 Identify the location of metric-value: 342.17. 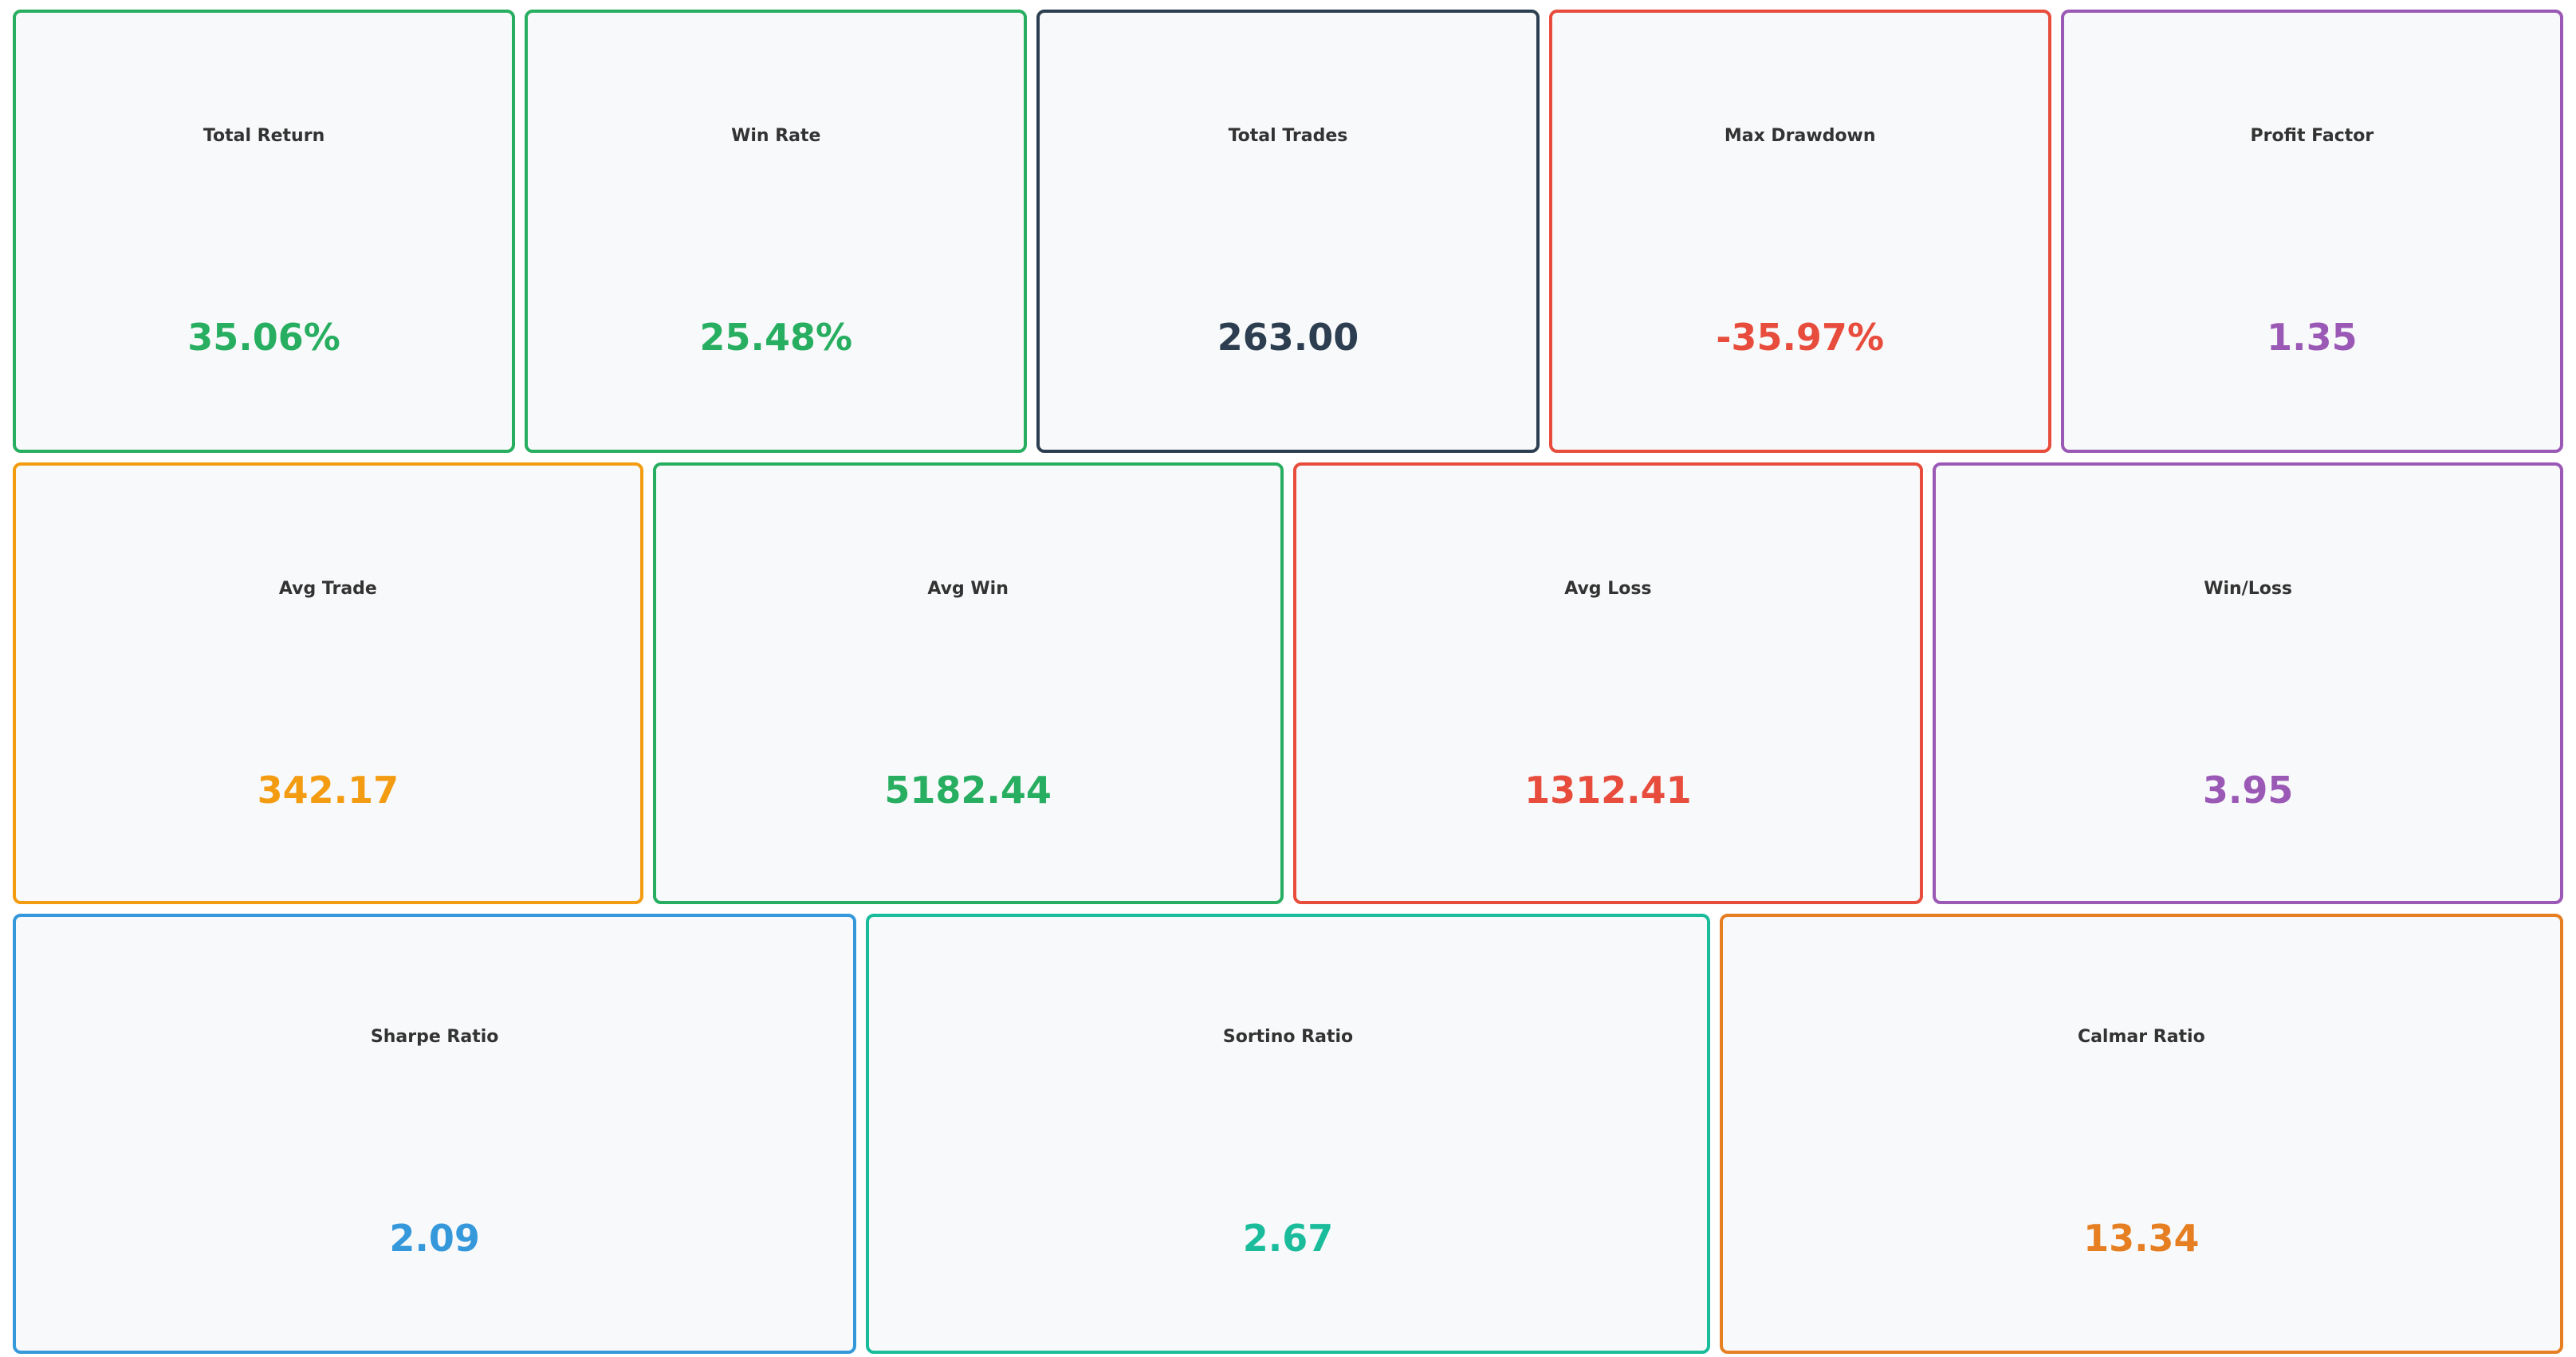
(328, 790).